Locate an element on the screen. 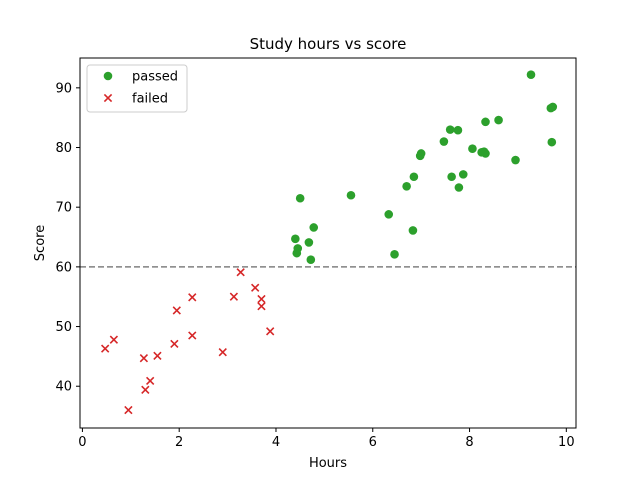 This screenshot has width=640, height=480. chart-title: Study hours vs score is located at coordinates (328, 44).